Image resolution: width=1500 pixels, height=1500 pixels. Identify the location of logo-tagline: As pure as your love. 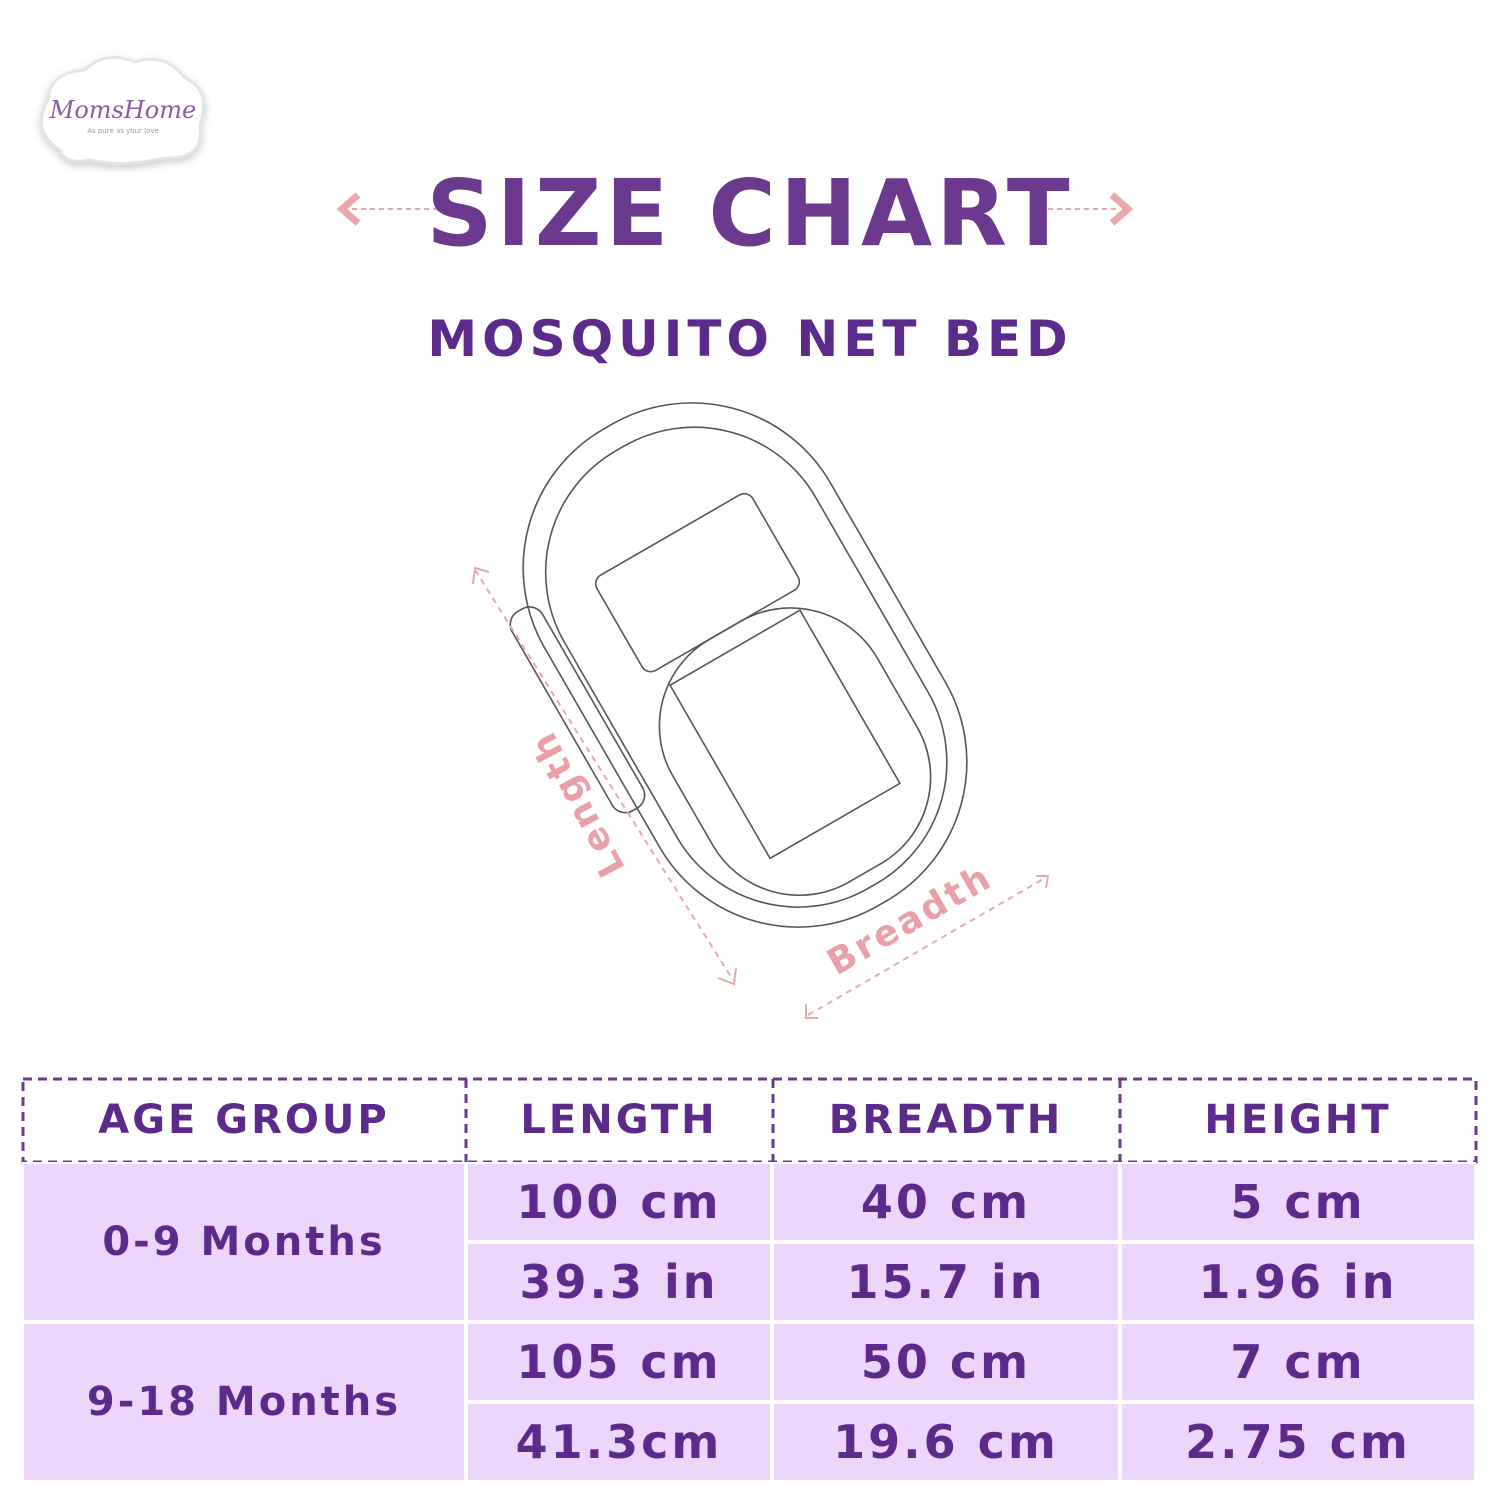
(123, 131).